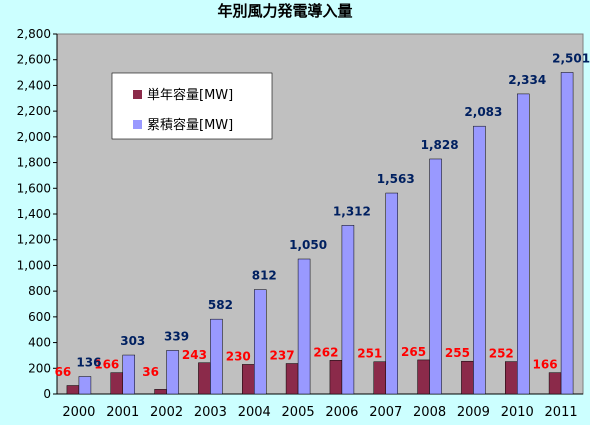 The width and height of the screenshot is (590, 425). I want to click on y-tick-label: 800, so click(39, 291).